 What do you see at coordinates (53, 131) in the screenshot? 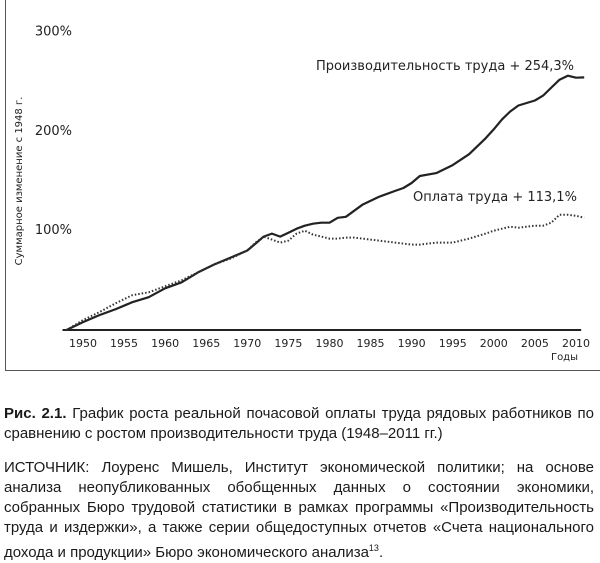
I see `y-tick-label: 200%` at bounding box center [53, 131].